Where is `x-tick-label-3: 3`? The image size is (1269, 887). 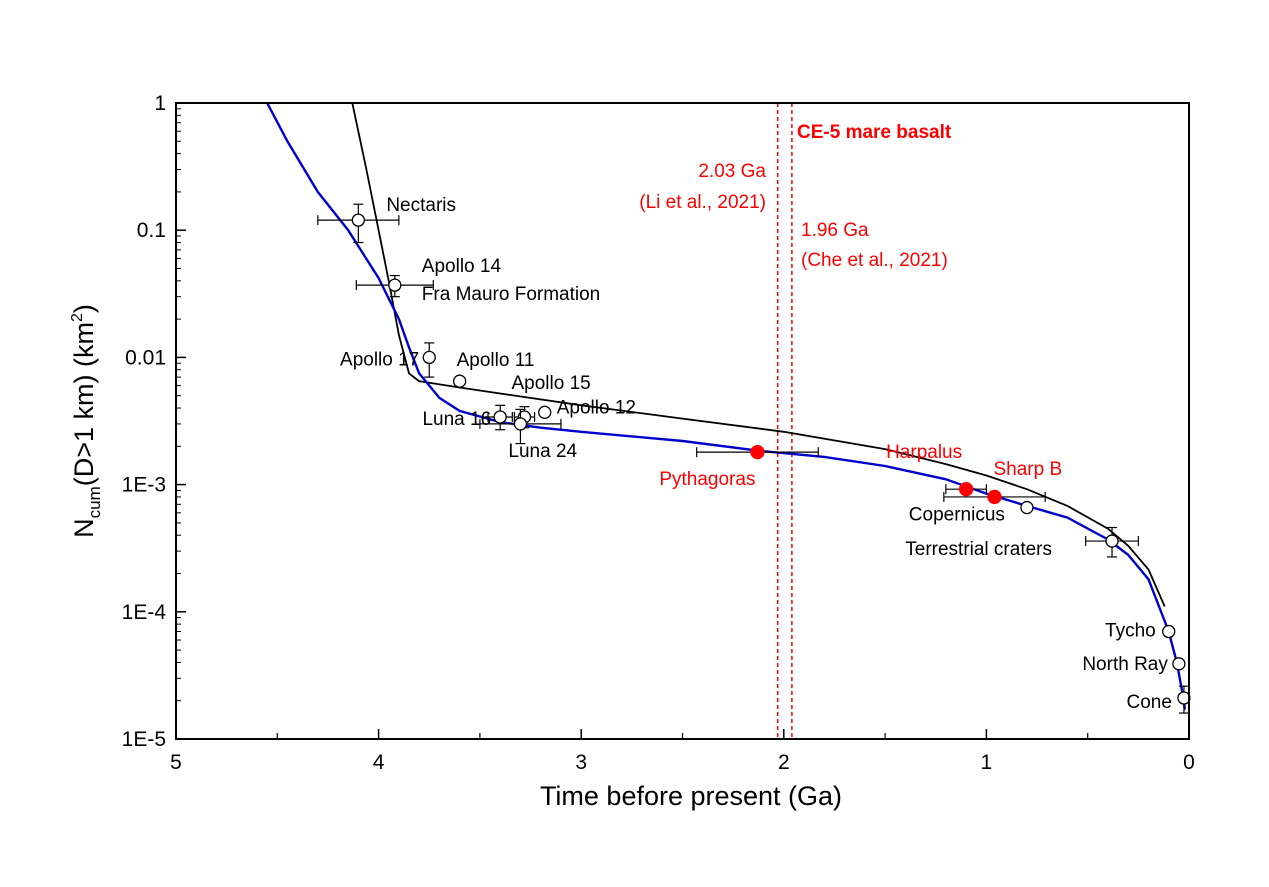 x-tick-label-3: 3 is located at coordinates (581, 762).